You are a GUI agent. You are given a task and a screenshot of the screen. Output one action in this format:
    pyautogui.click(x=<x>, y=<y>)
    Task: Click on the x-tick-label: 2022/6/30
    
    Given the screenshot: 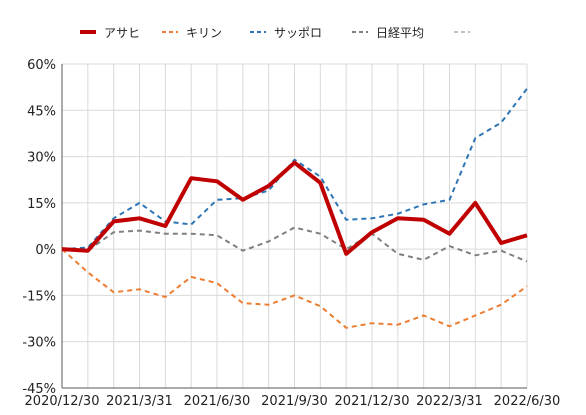 What is the action you would take?
    pyautogui.click(x=527, y=401)
    